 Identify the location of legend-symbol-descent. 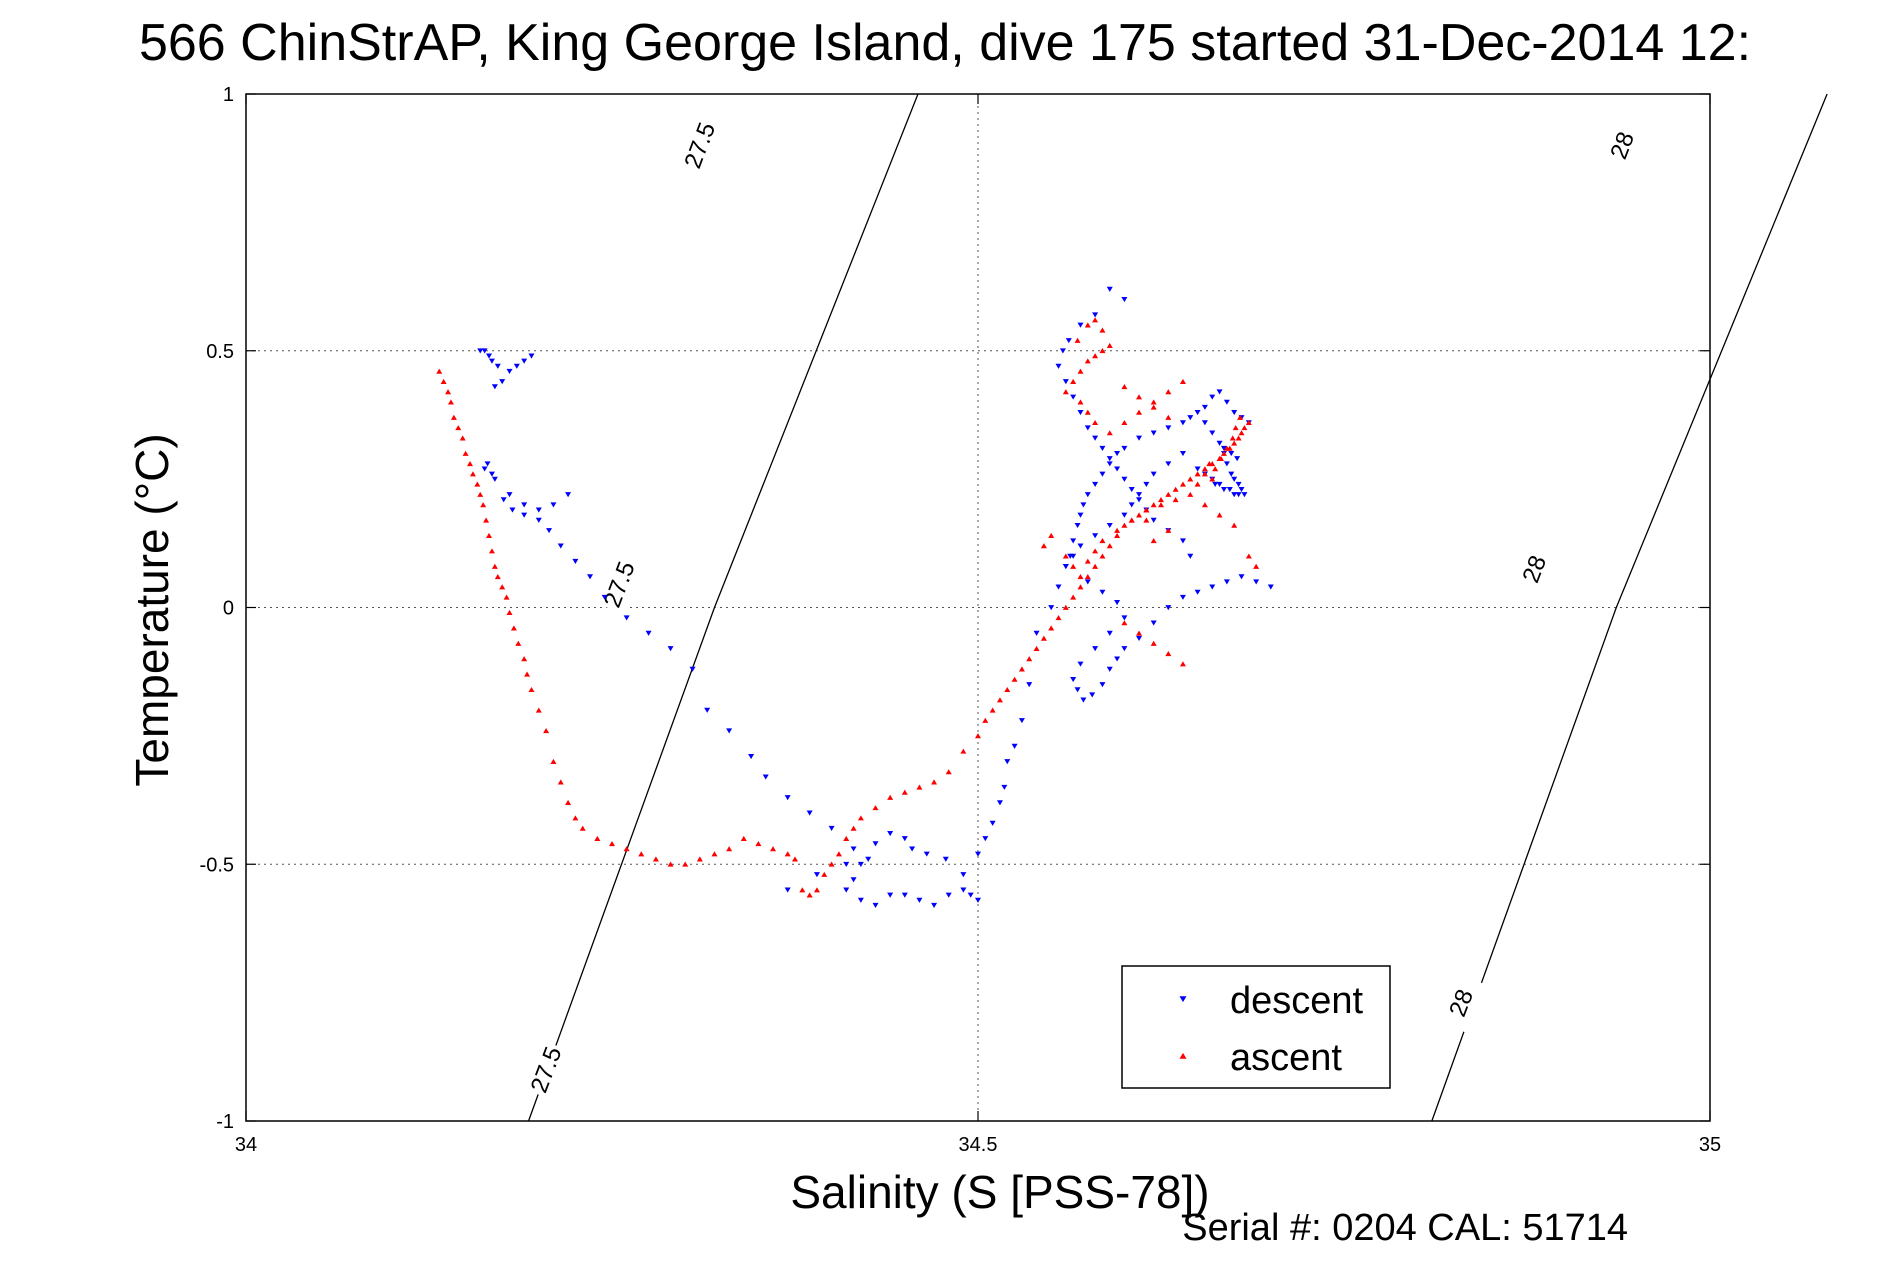
(1183, 999).